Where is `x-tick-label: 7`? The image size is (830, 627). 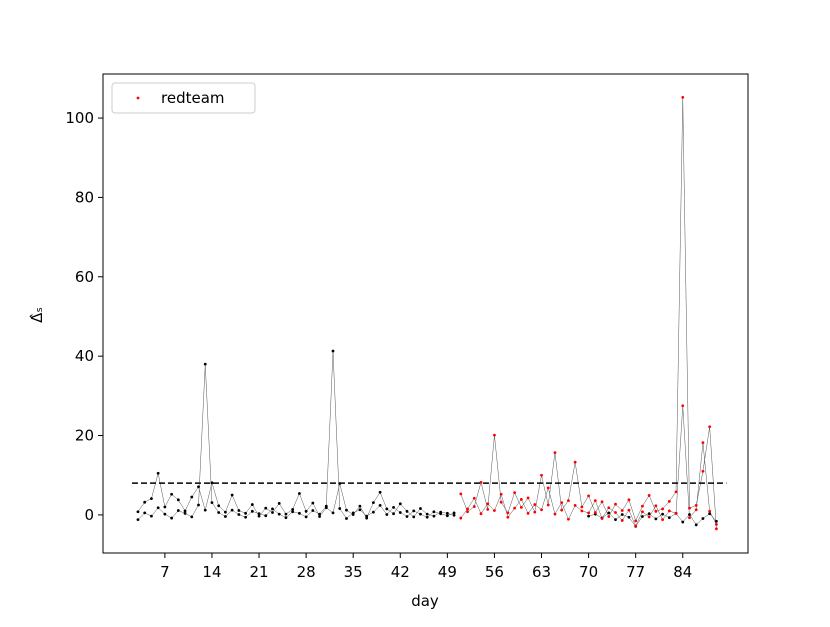 x-tick-label: 7 is located at coordinates (165, 572).